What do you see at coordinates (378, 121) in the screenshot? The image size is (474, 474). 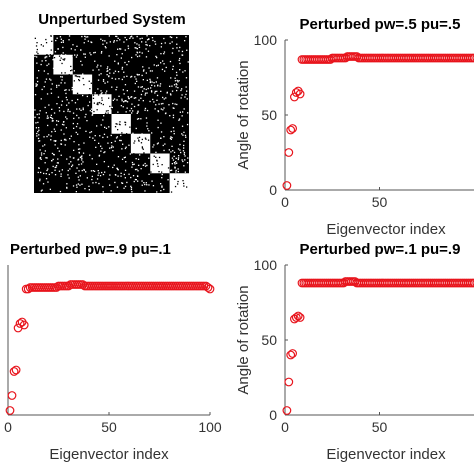 I see `data-points` at bounding box center [378, 121].